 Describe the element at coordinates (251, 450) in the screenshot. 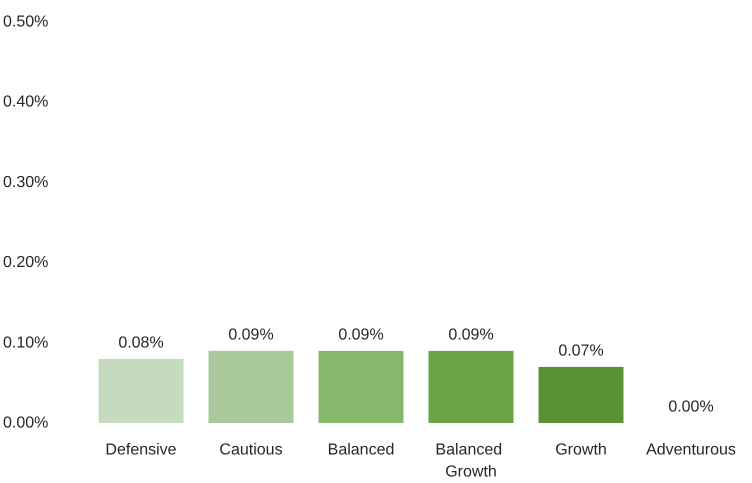

I see `x-tick-label: Cautious` at that location.